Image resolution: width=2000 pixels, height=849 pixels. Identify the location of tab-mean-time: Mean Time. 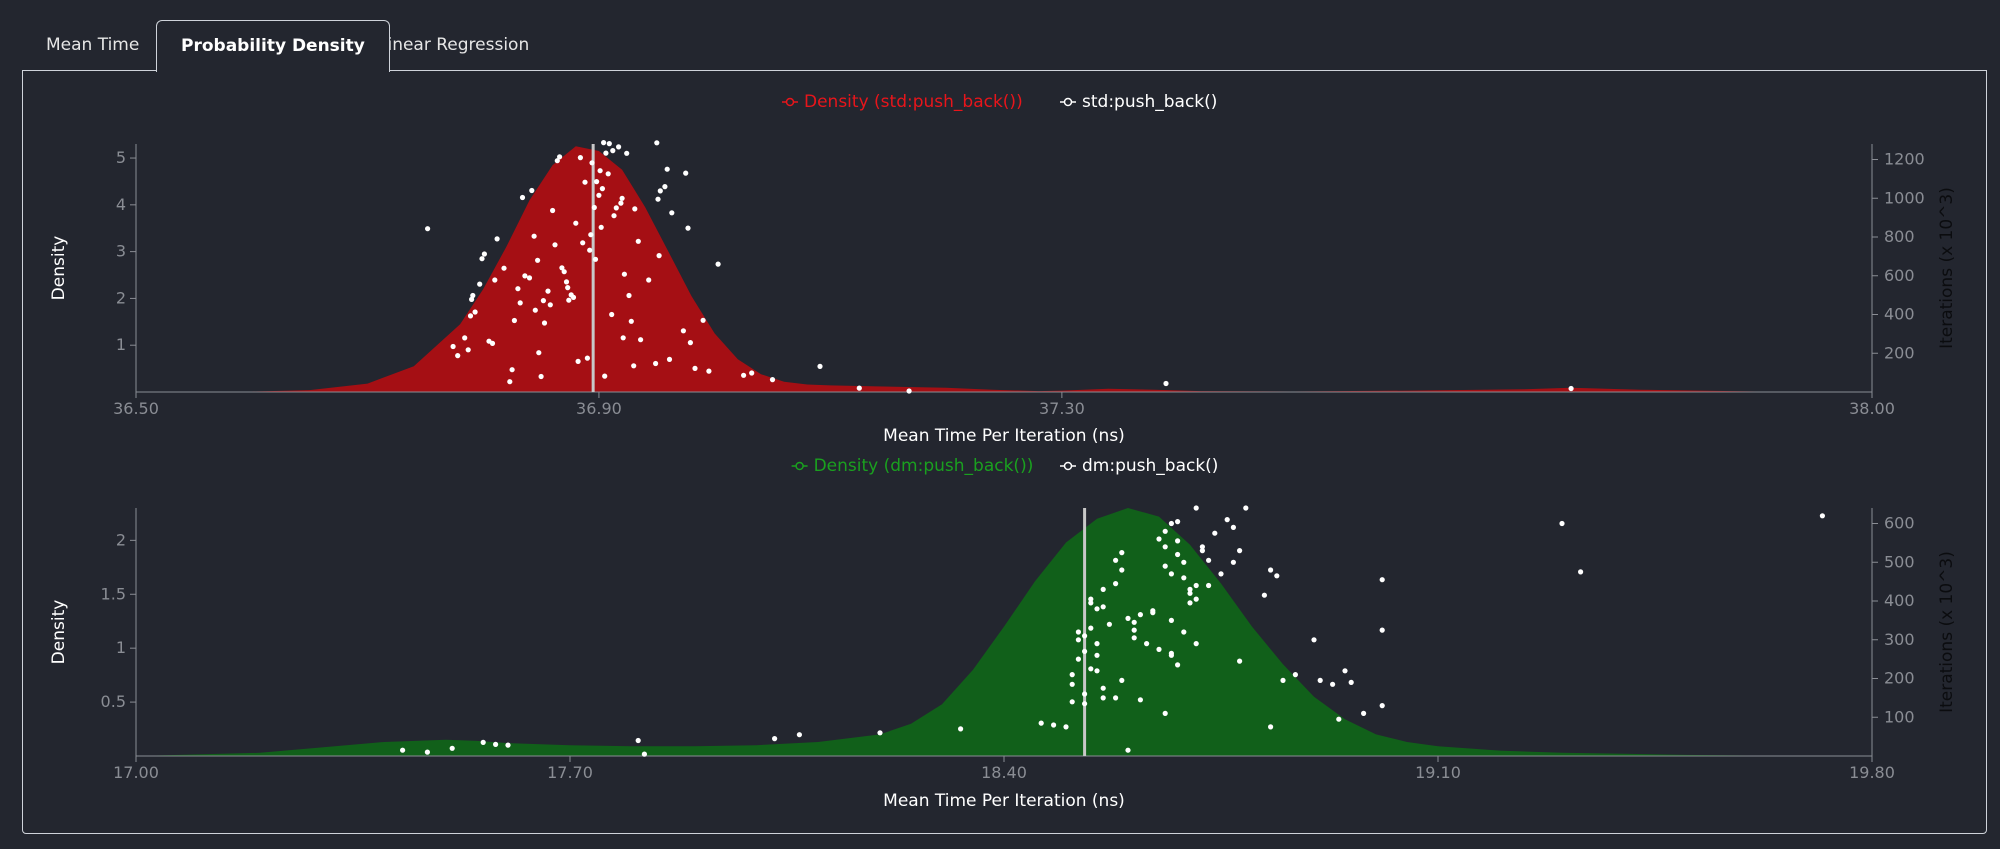
(93, 45).